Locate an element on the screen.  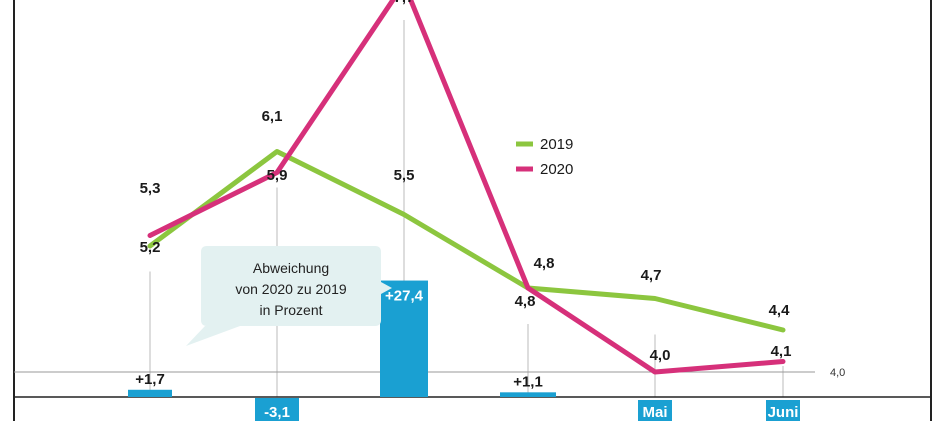
deviation-label: +1,7 is located at coordinates (150, 379).